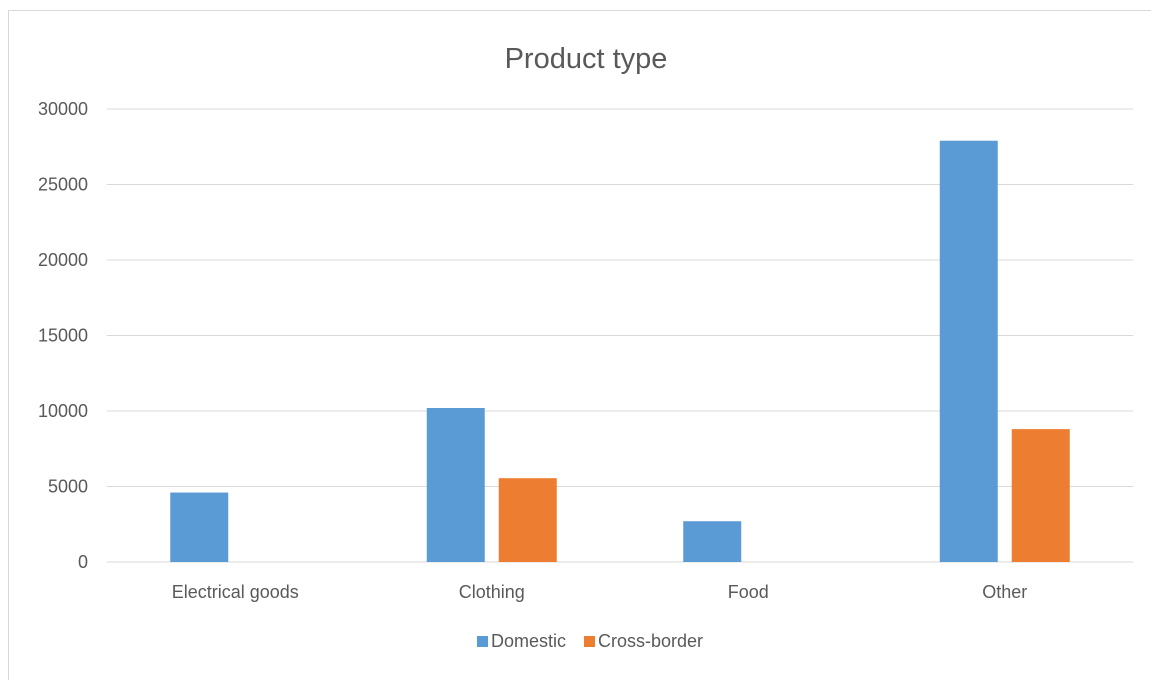 This screenshot has height=680, width=1151. What do you see at coordinates (199, 527) in the screenshot?
I see `bar-domestic-electrical-goods` at bounding box center [199, 527].